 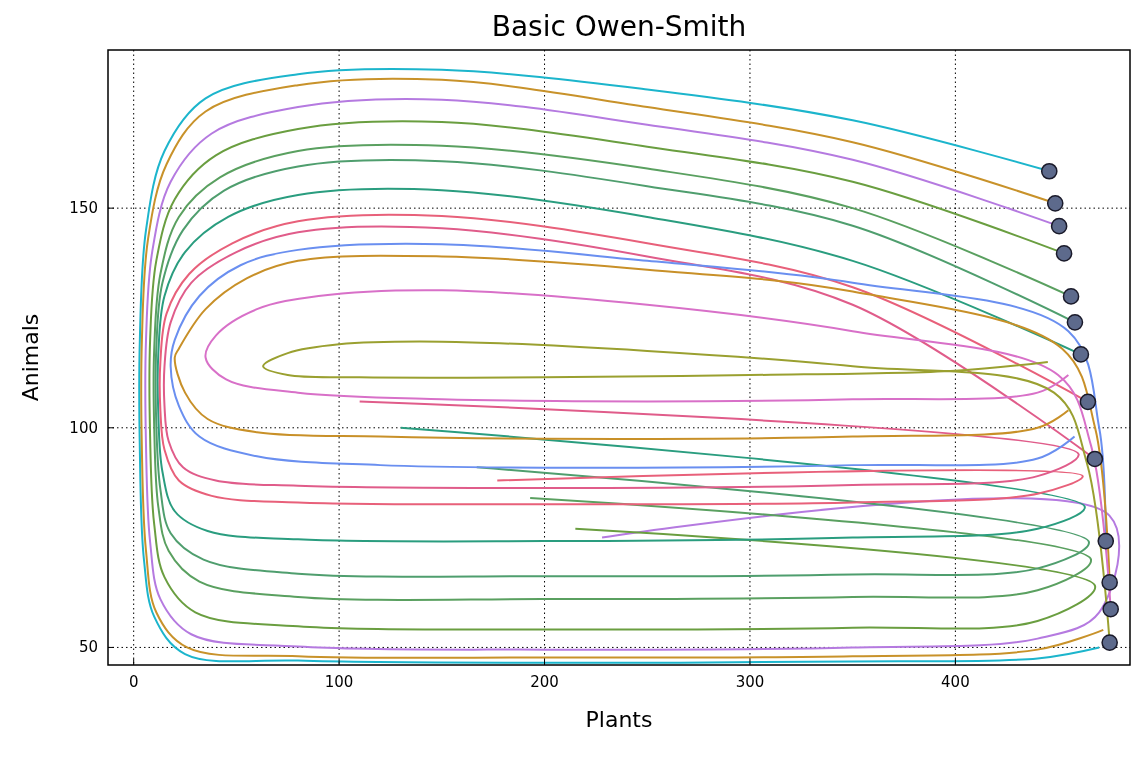 I want to click on x-axis-title: Plants, so click(x=619, y=719).